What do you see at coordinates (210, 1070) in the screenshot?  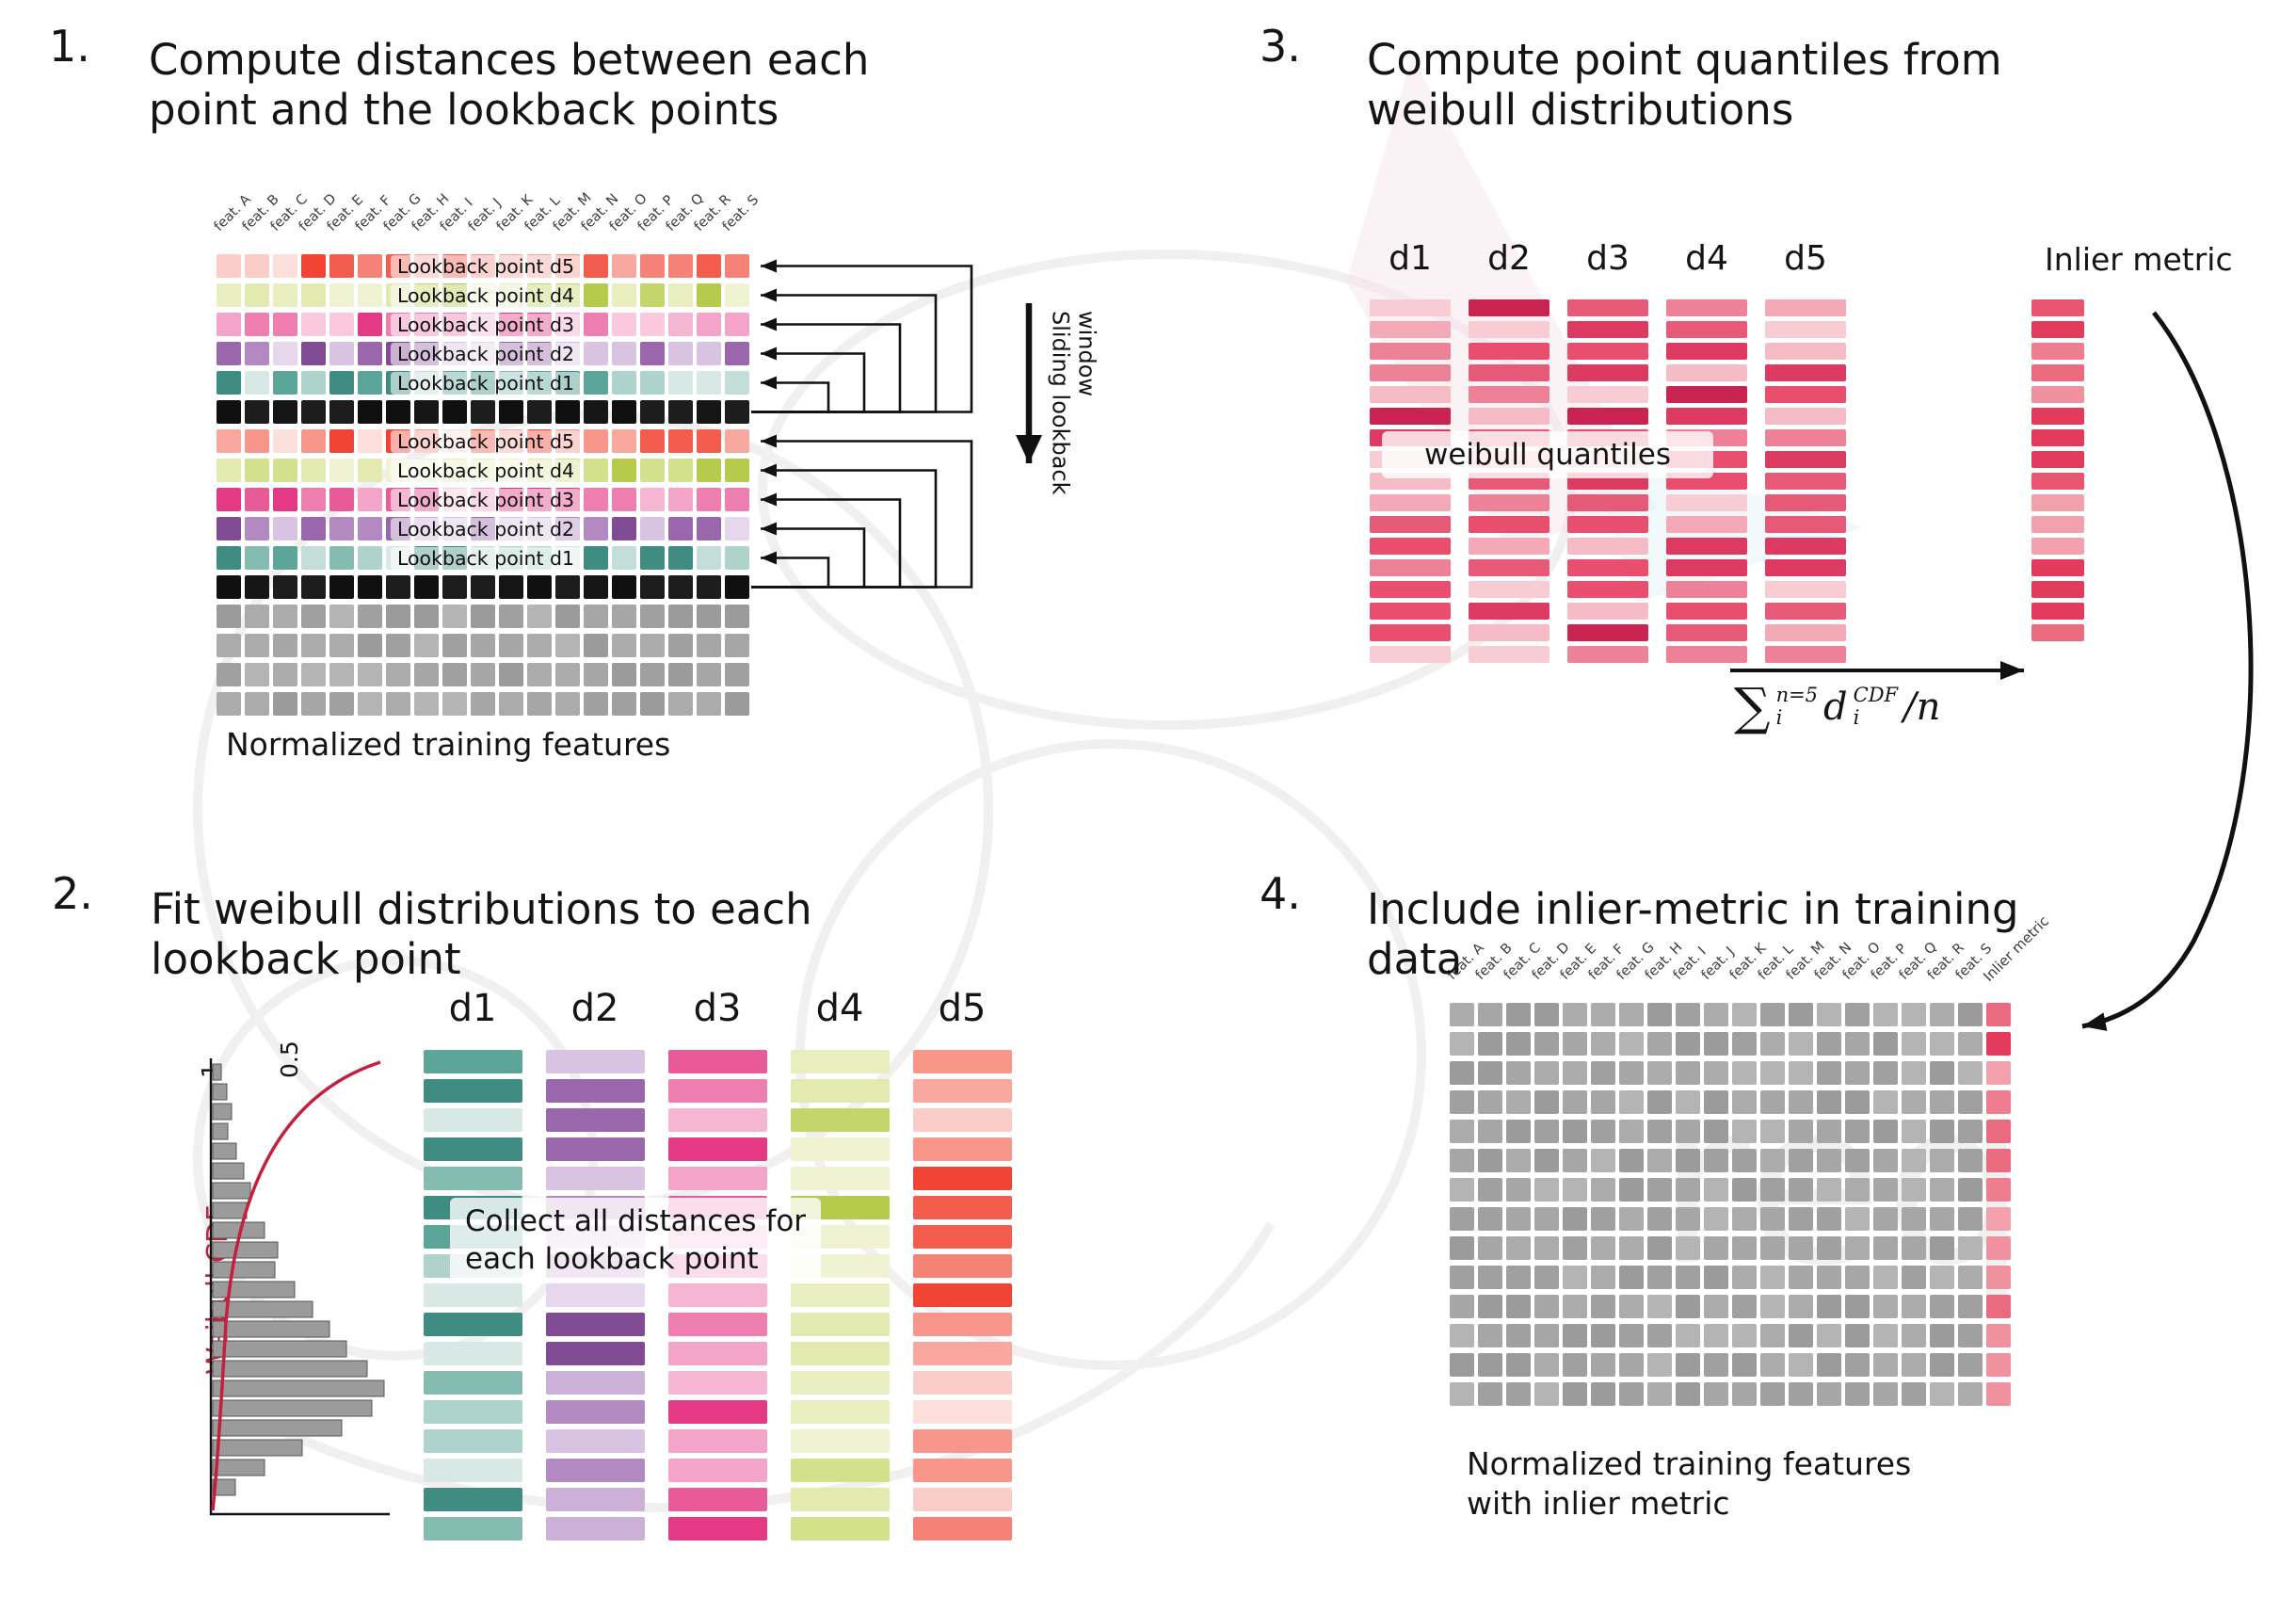 I see `cdf-axis-tick-1: 1` at bounding box center [210, 1070].